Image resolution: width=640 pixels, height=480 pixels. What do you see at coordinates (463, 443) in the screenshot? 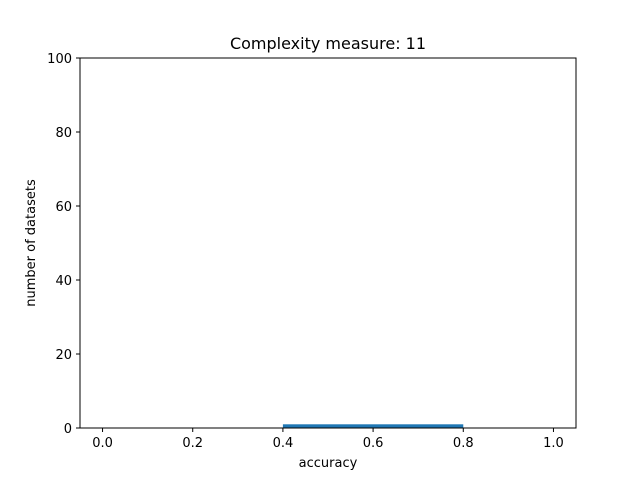
I see `x-tick-label: 0.8` at bounding box center [463, 443].